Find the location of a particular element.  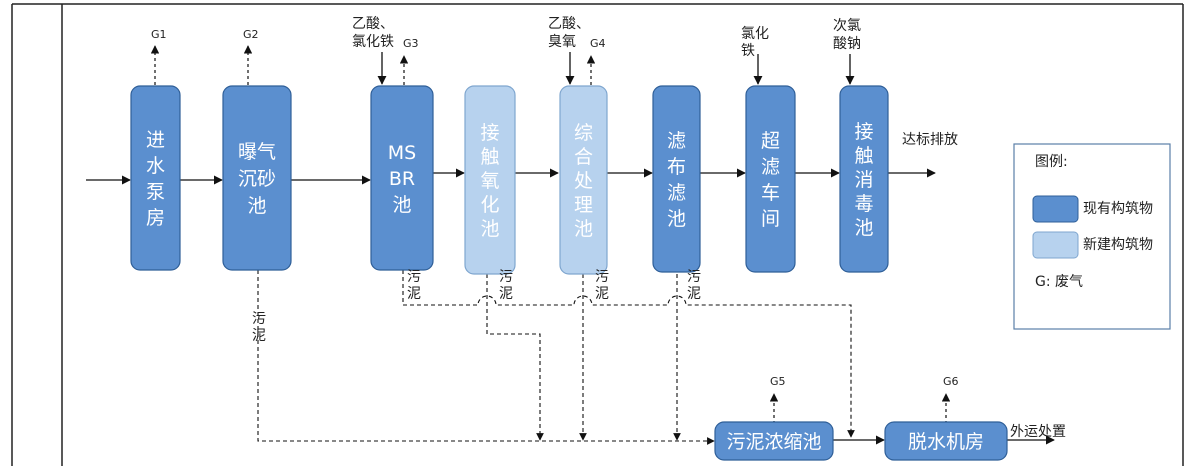

chemical-label: 酸钠 is located at coordinates (847, 44).